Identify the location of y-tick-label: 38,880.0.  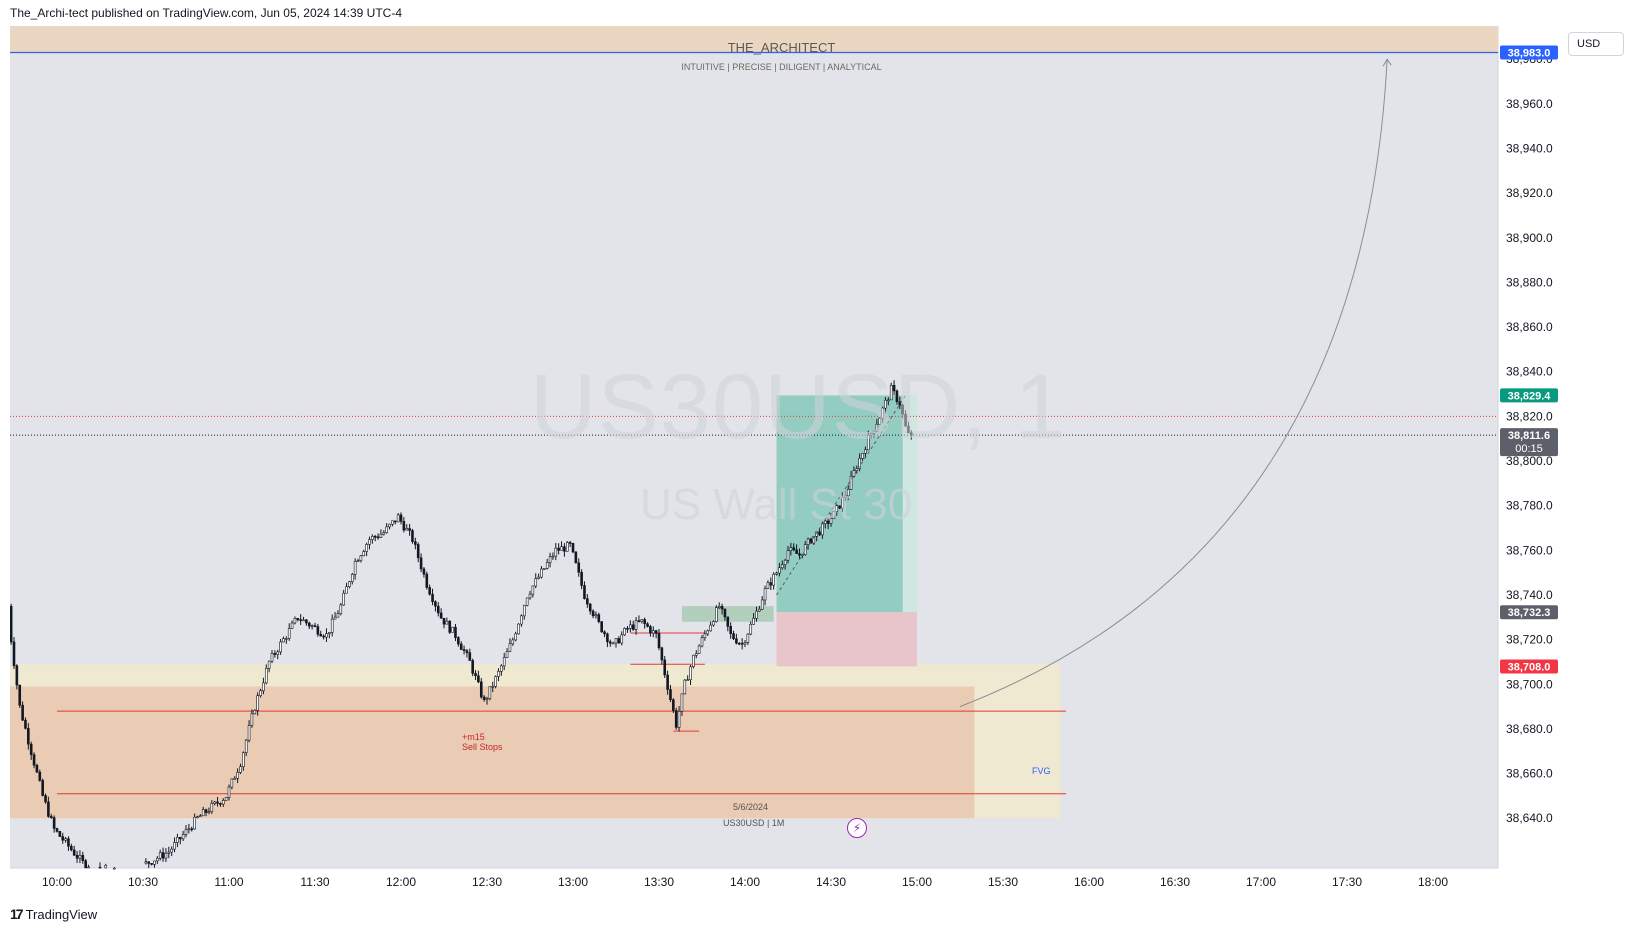
(1529, 282).